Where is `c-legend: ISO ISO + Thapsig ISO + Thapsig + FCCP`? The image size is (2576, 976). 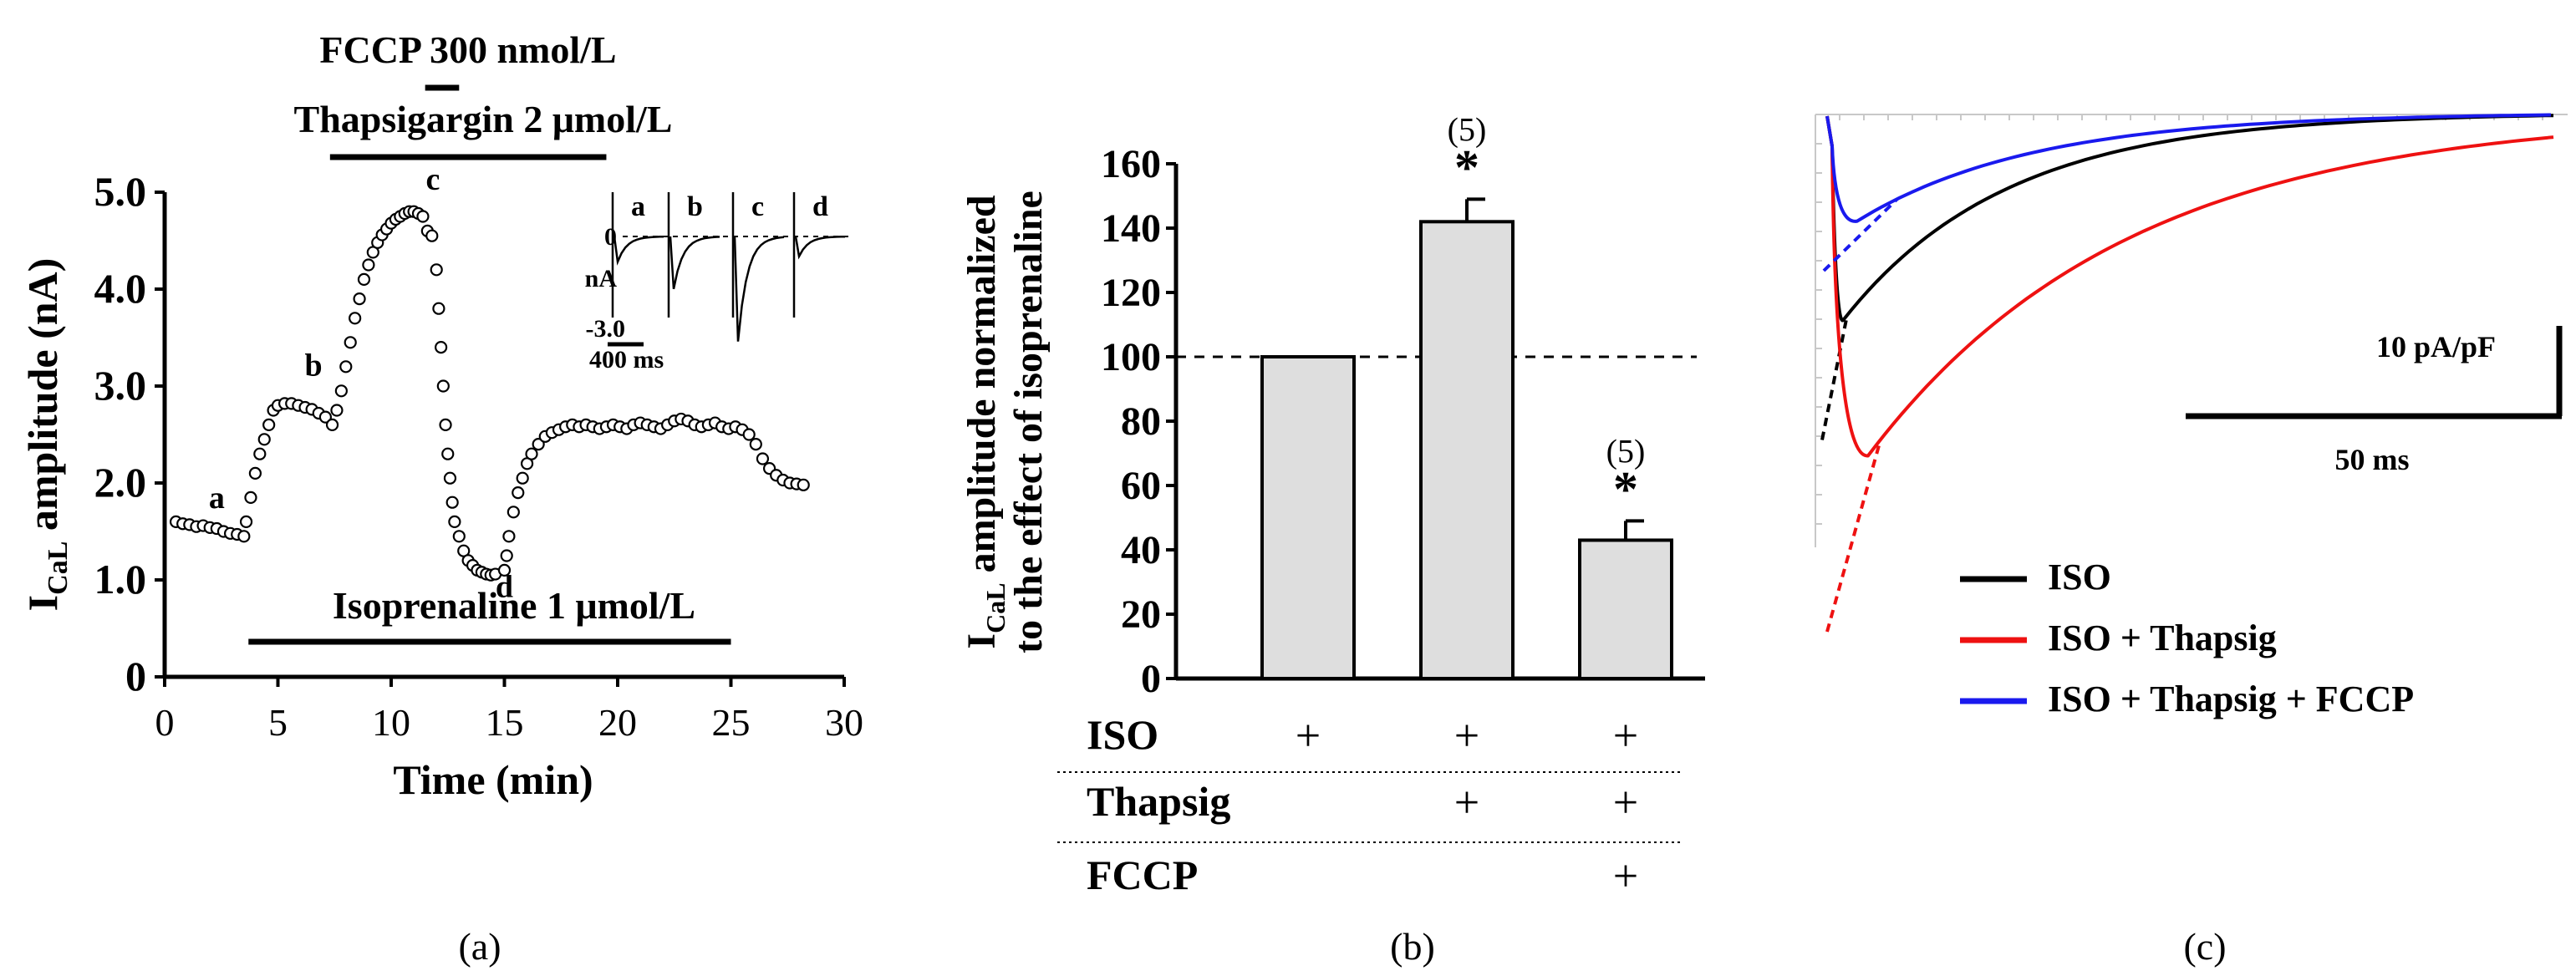
c-legend: ISO ISO + Thapsig ISO + Thapsig + FCCP is located at coordinates (2187, 638).